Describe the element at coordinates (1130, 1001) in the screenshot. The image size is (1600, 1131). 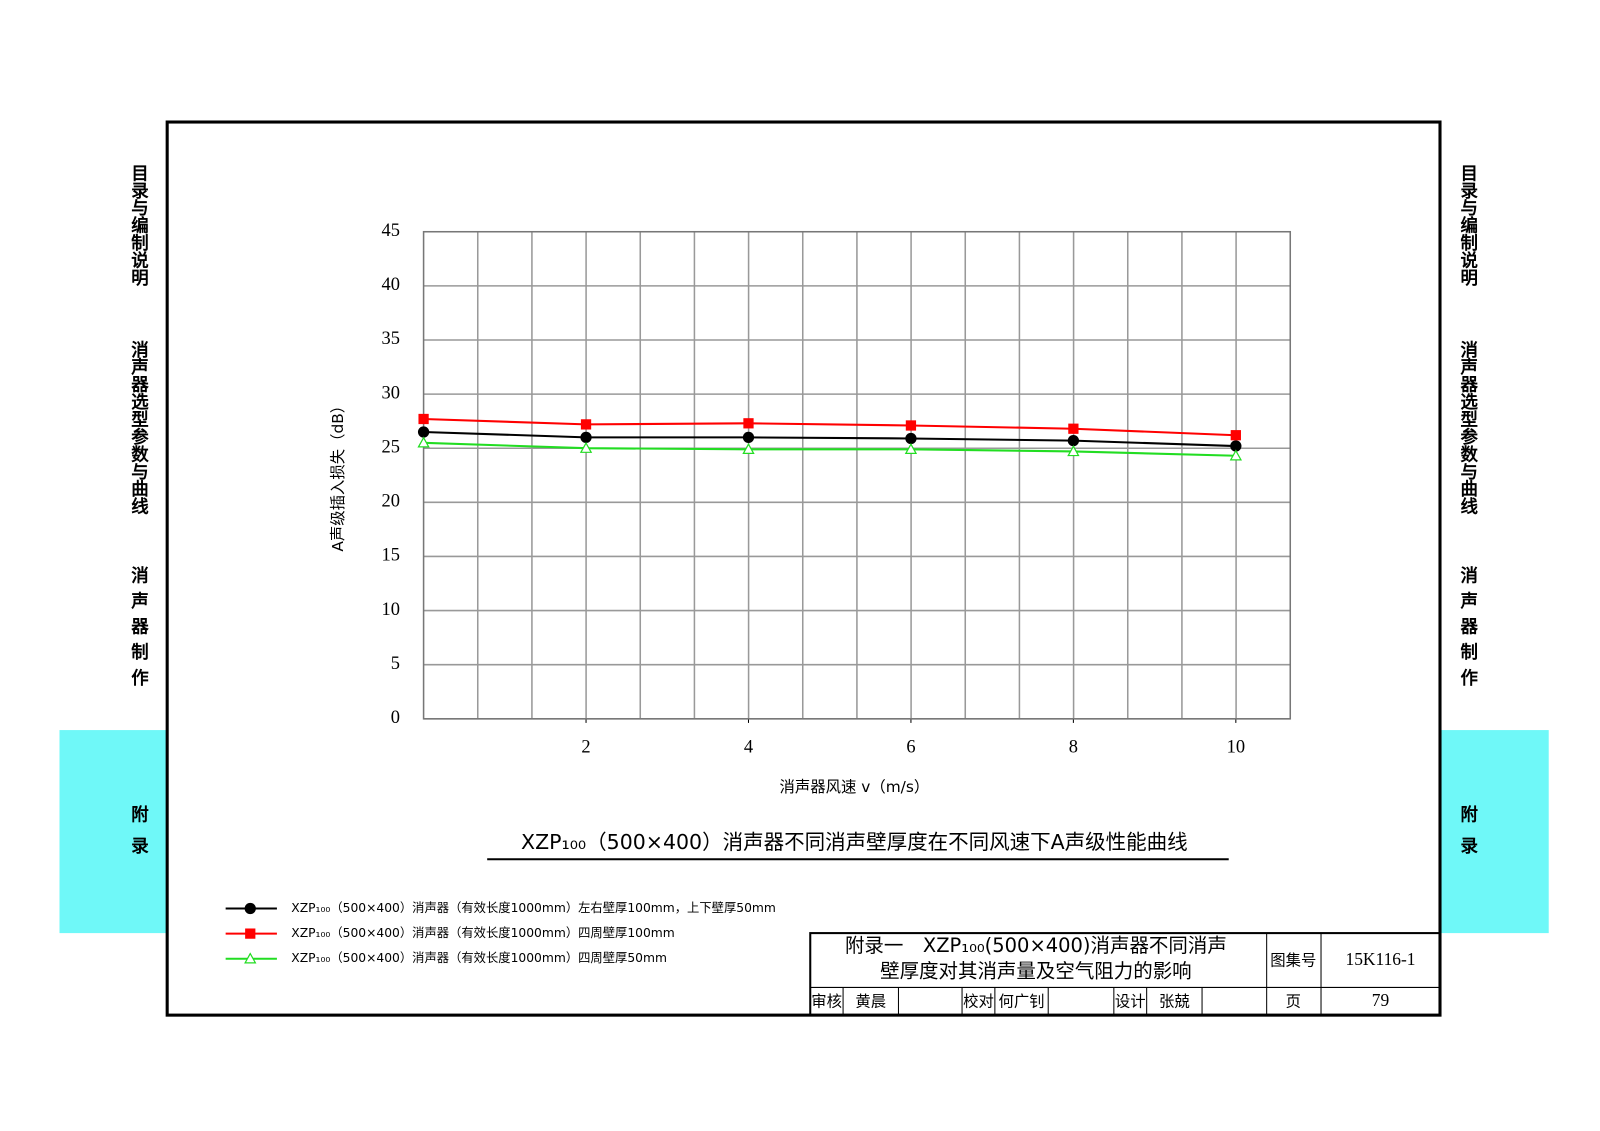
I see `design-label: 设计` at that location.